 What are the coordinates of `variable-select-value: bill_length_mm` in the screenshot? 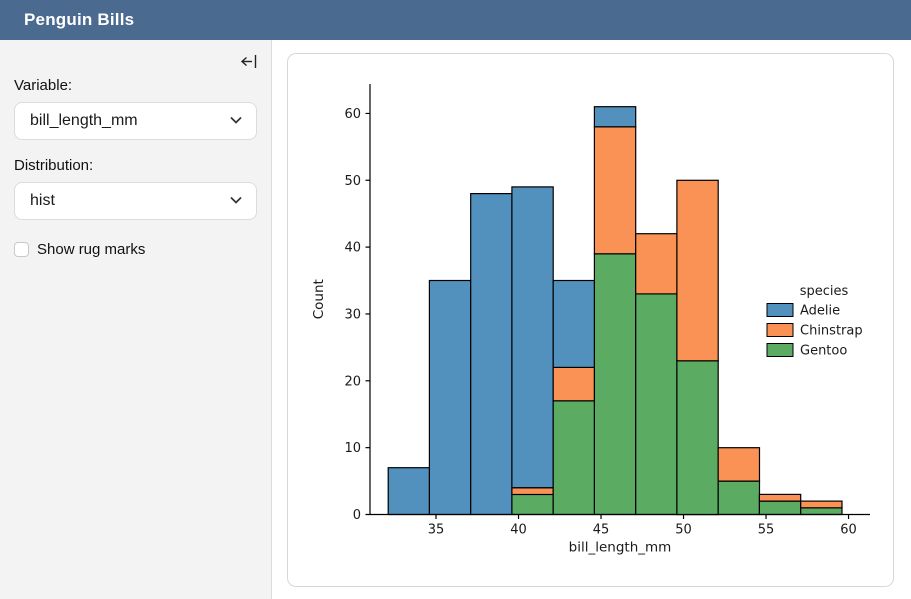 It's located at (84, 120).